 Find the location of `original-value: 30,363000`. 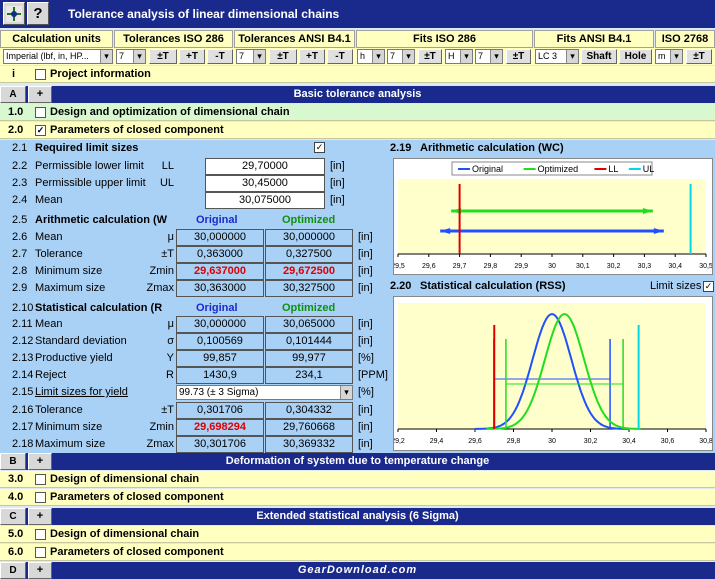

original-value: 30,363000 is located at coordinates (220, 288).